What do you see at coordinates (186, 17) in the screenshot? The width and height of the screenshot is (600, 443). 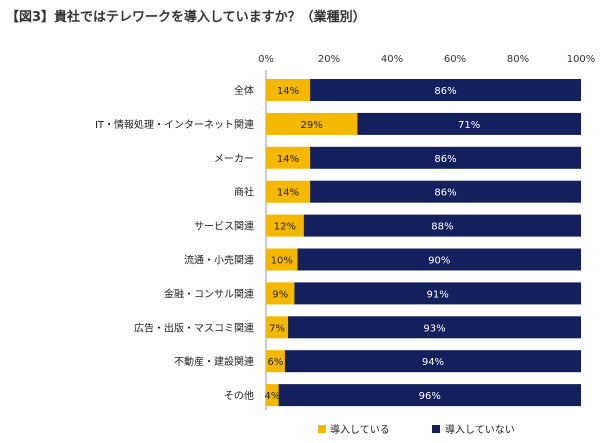 I see `chart-title: 【図3】貴社ではテレワークを導入していますか？（業種別）` at bounding box center [186, 17].